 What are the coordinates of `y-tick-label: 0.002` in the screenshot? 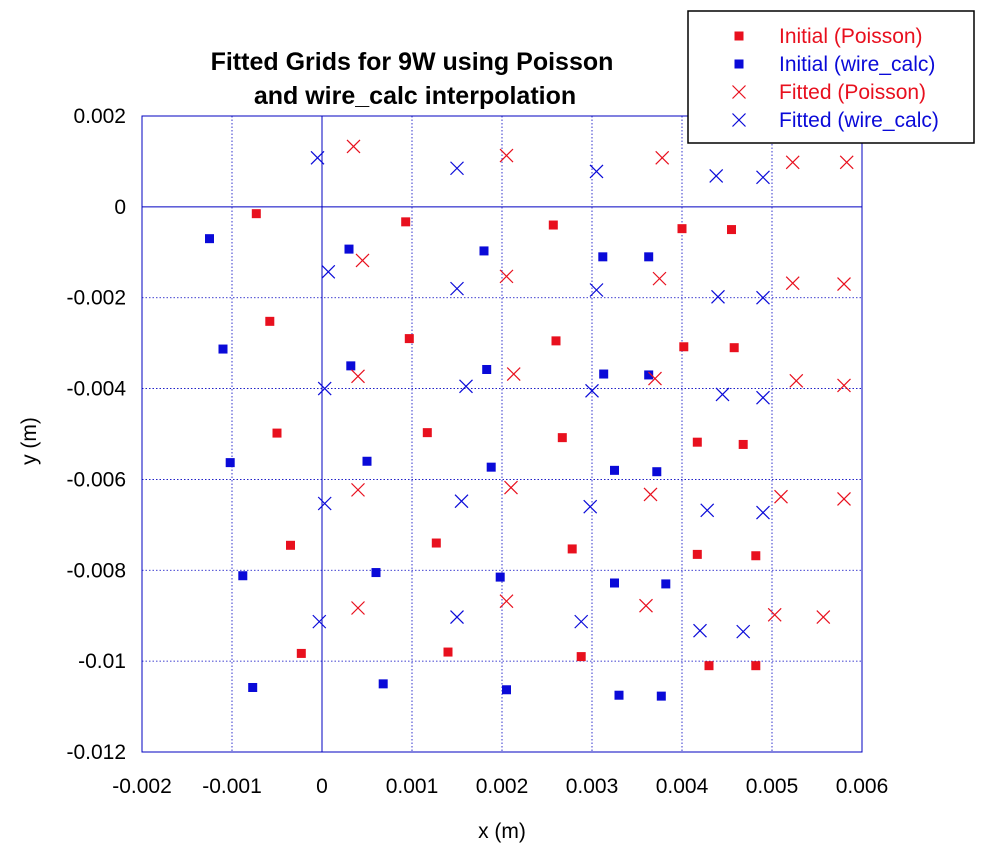 It's located at (99, 116).